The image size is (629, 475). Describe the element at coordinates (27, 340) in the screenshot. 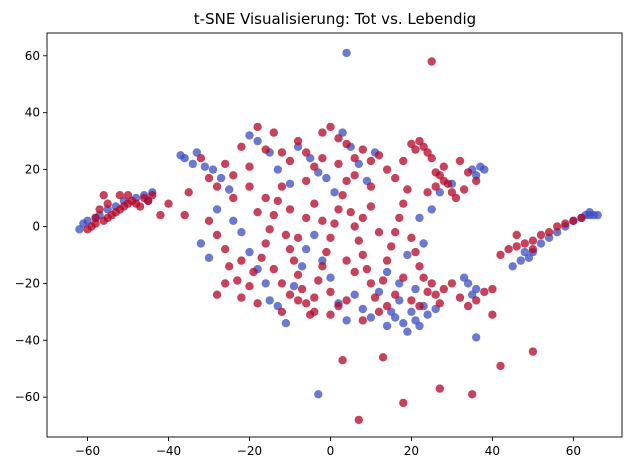

I see `y-tick-label: −40` at that location.